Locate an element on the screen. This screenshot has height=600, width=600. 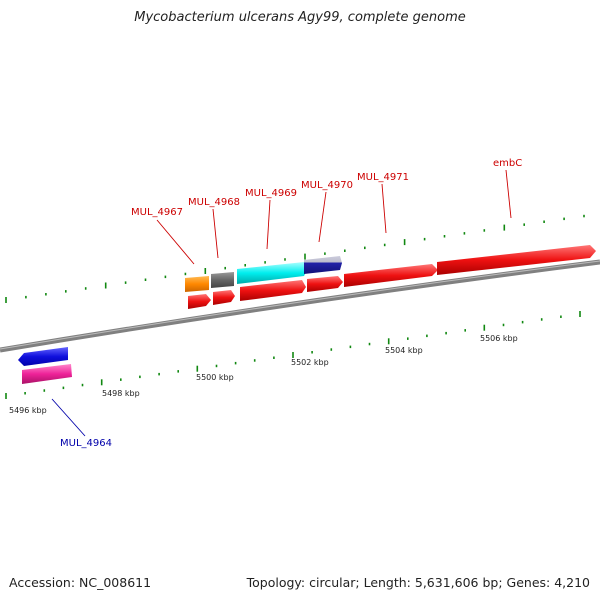
gene-row-upper is located at coordinates (263, 274).